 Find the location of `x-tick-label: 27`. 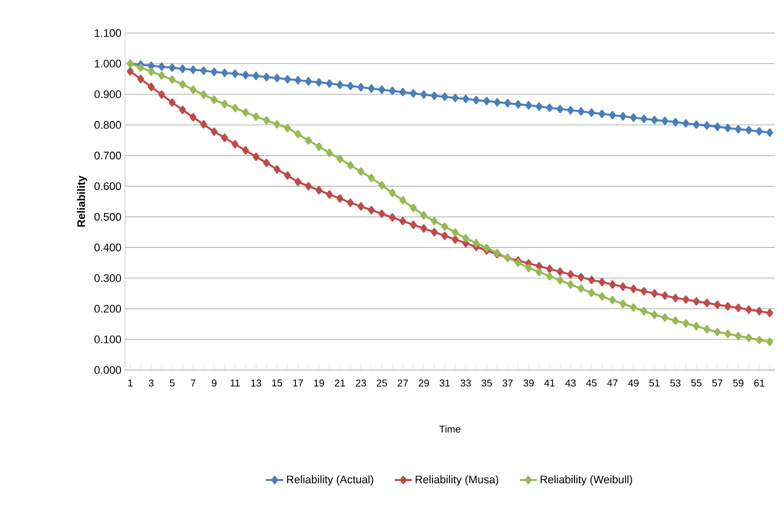

x-tick-label: 27 is located at coordinates (403, 383).